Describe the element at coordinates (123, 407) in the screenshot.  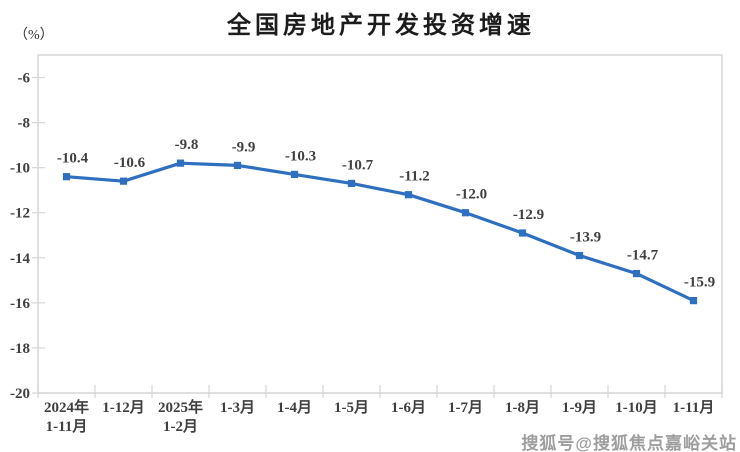
I see `x-tick-label: 1-12月` at that location.